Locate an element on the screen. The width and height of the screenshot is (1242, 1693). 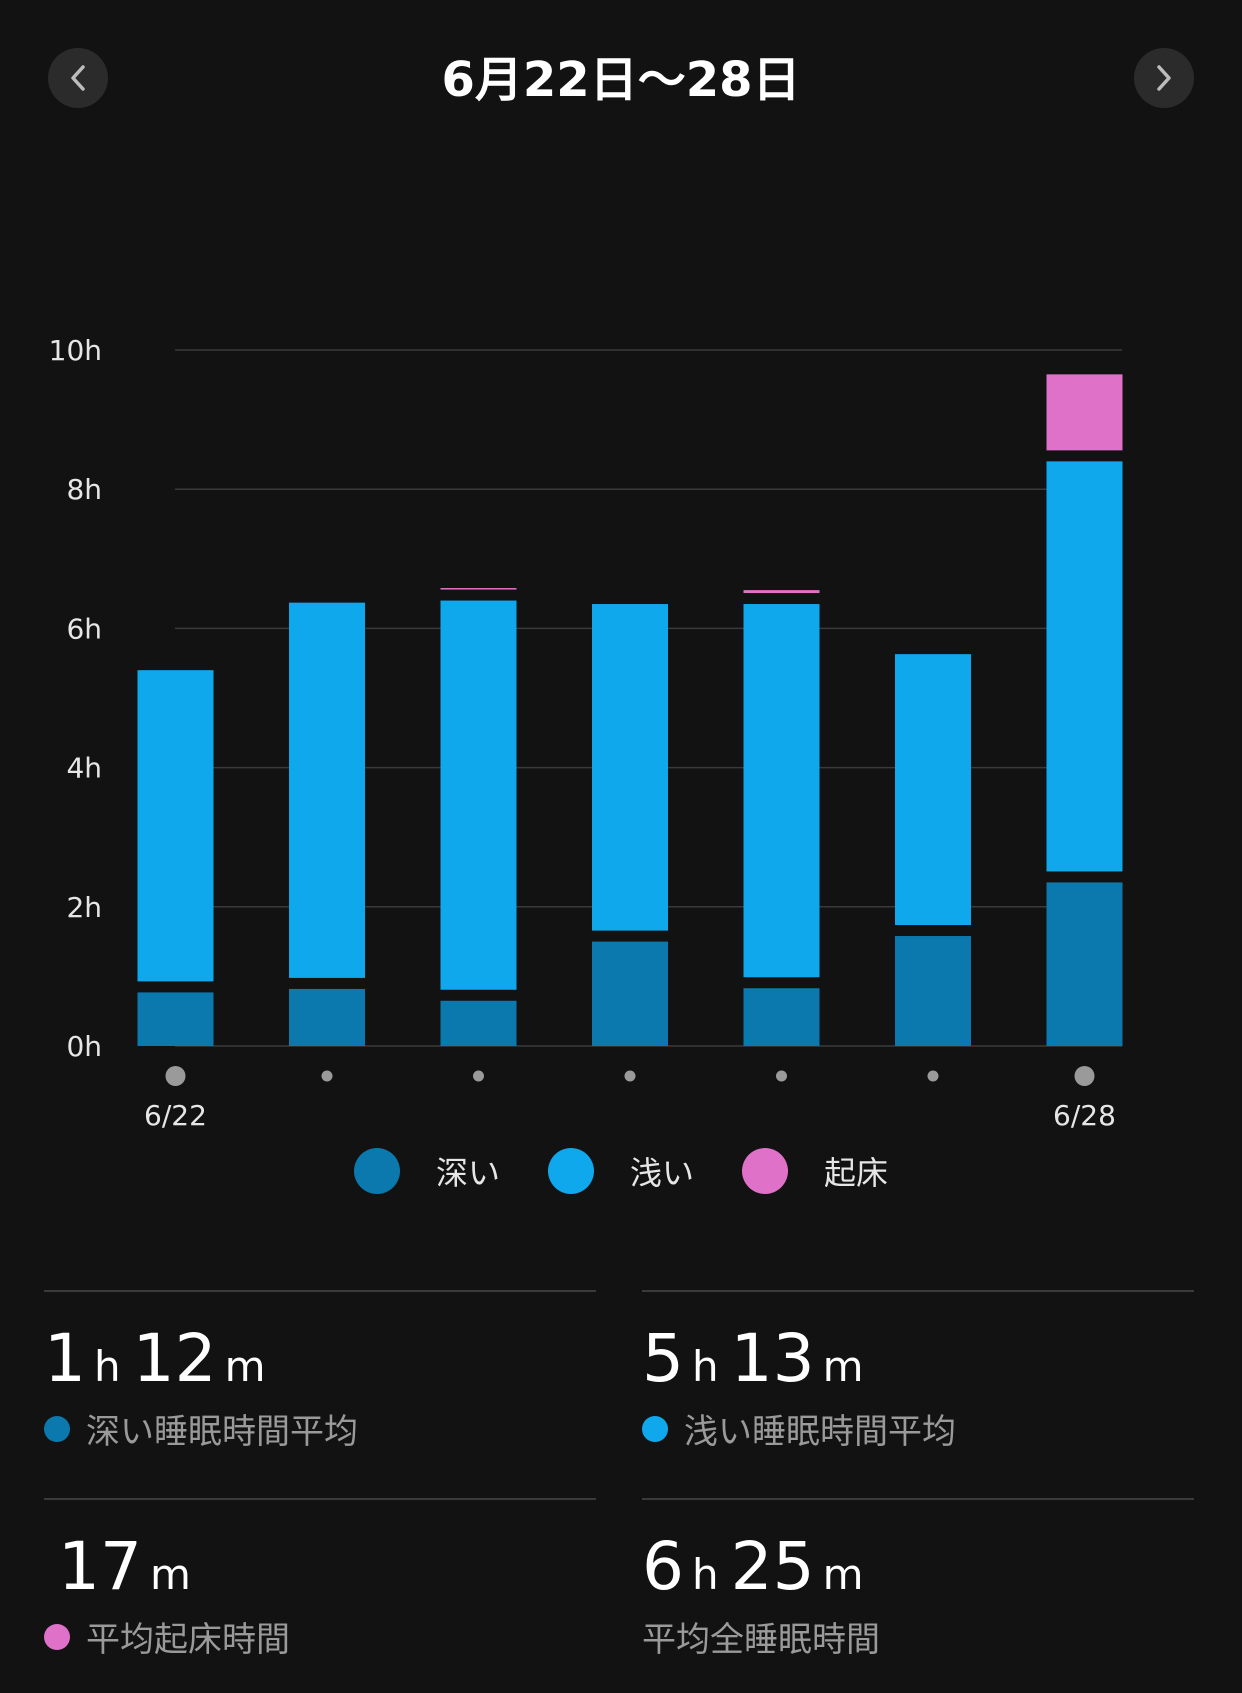
stat-dot-deep is located at coordinates (57, 1428).